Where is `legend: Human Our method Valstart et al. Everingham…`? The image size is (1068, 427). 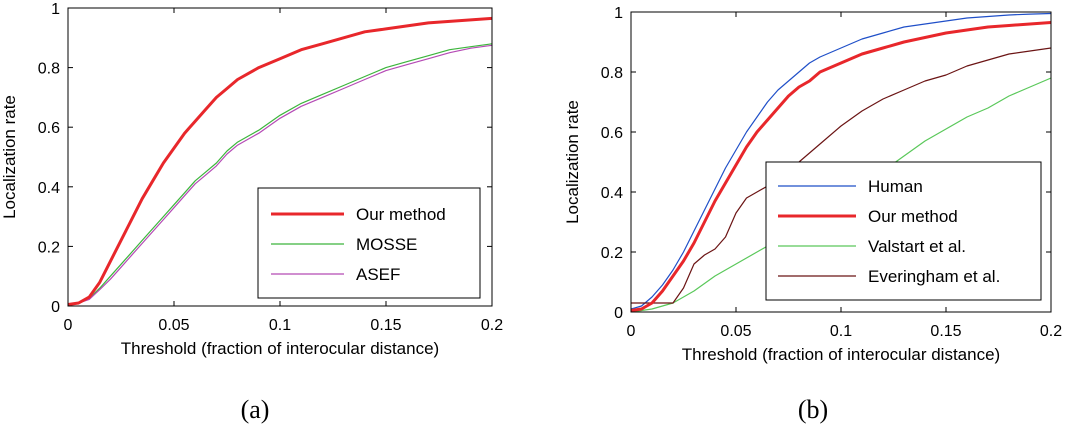 legend: Human Our method Valstart et al. Everingham… is located at coordinates (903, 231).